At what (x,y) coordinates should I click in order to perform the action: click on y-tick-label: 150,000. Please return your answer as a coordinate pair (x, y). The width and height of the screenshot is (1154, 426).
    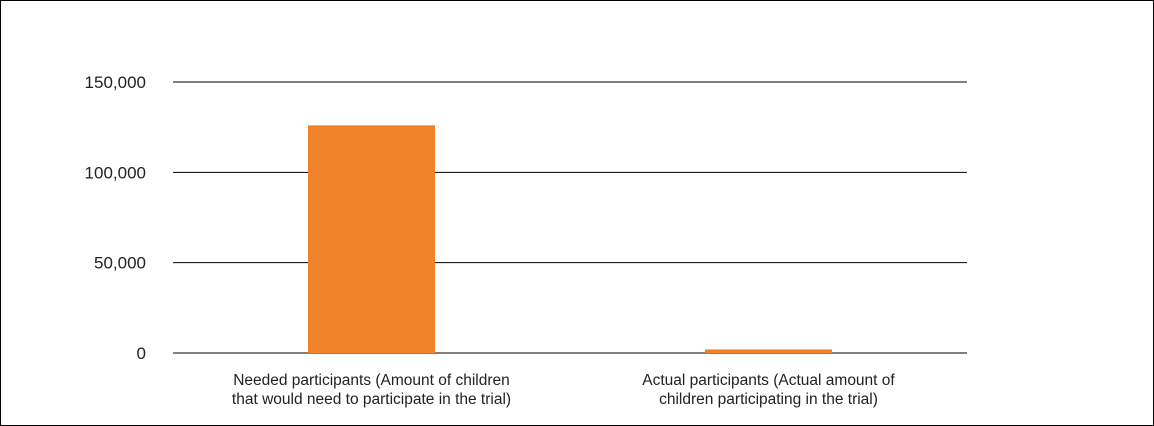
    Looking at the image, I should click on (115, 82).